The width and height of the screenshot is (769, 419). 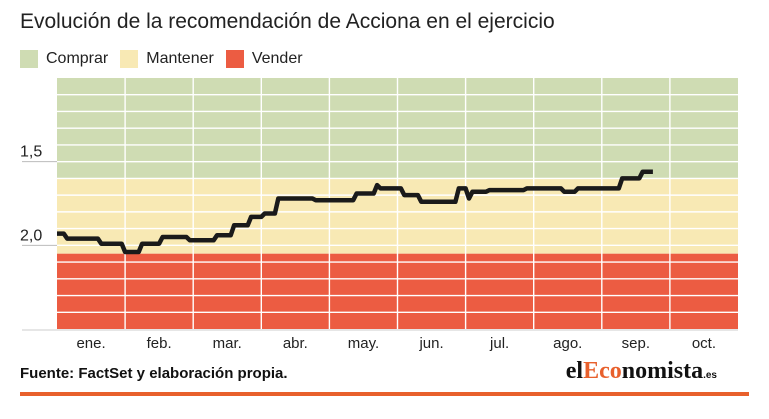 What do you see at coordinates (159, 343) in the screenshot?
I see `x-tick-label: feb.` at bounding box center [159, 343].